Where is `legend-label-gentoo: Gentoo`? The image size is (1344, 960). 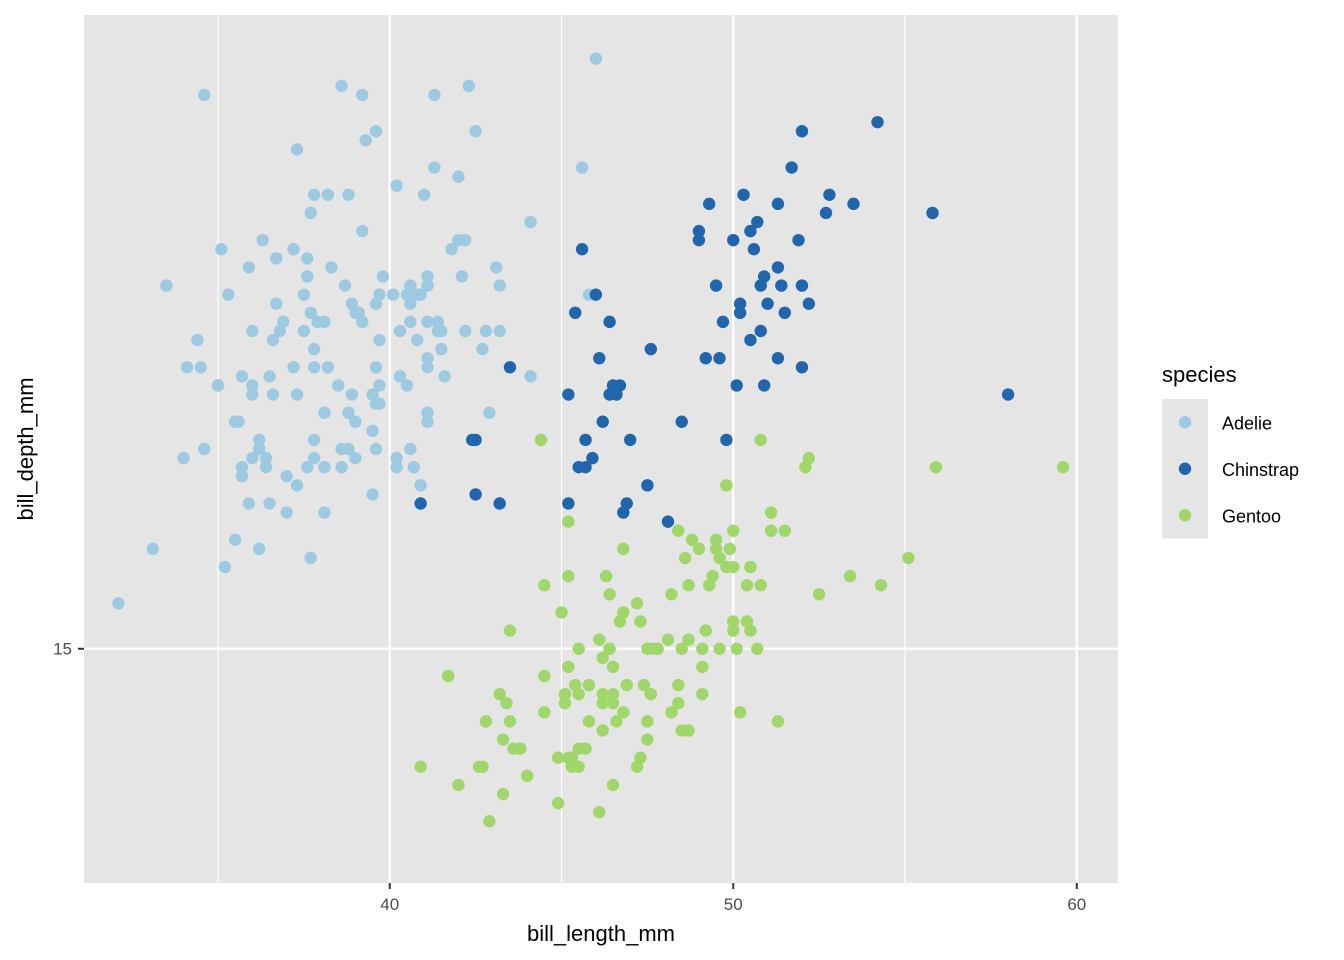 legend-label-gentoo: Gentoo is located at coordinates (1251, 516).